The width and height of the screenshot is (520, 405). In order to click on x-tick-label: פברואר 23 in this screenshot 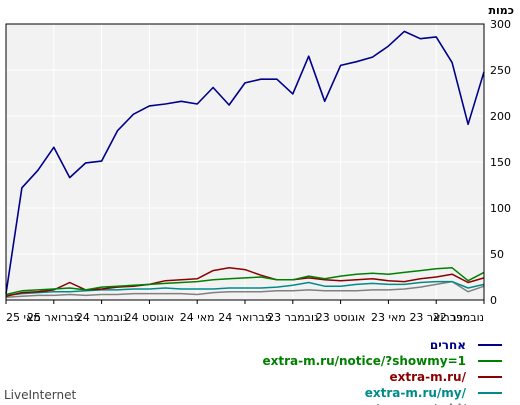, I will do `click(436, 317)`.